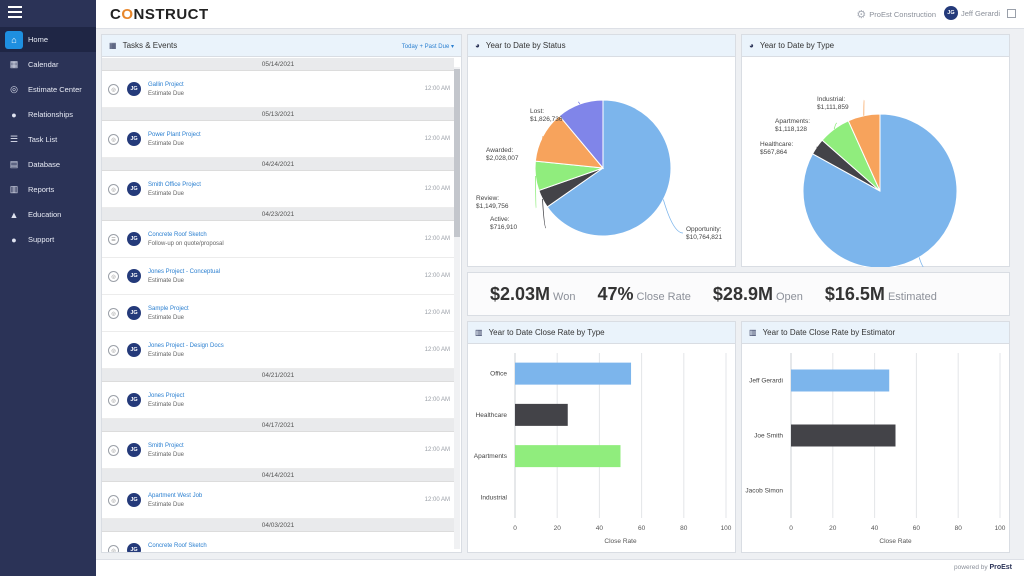 The width and height of the screenshot is (1024, 576). I want to click on slice-value-label: $10,764,821, so click(704, 237).